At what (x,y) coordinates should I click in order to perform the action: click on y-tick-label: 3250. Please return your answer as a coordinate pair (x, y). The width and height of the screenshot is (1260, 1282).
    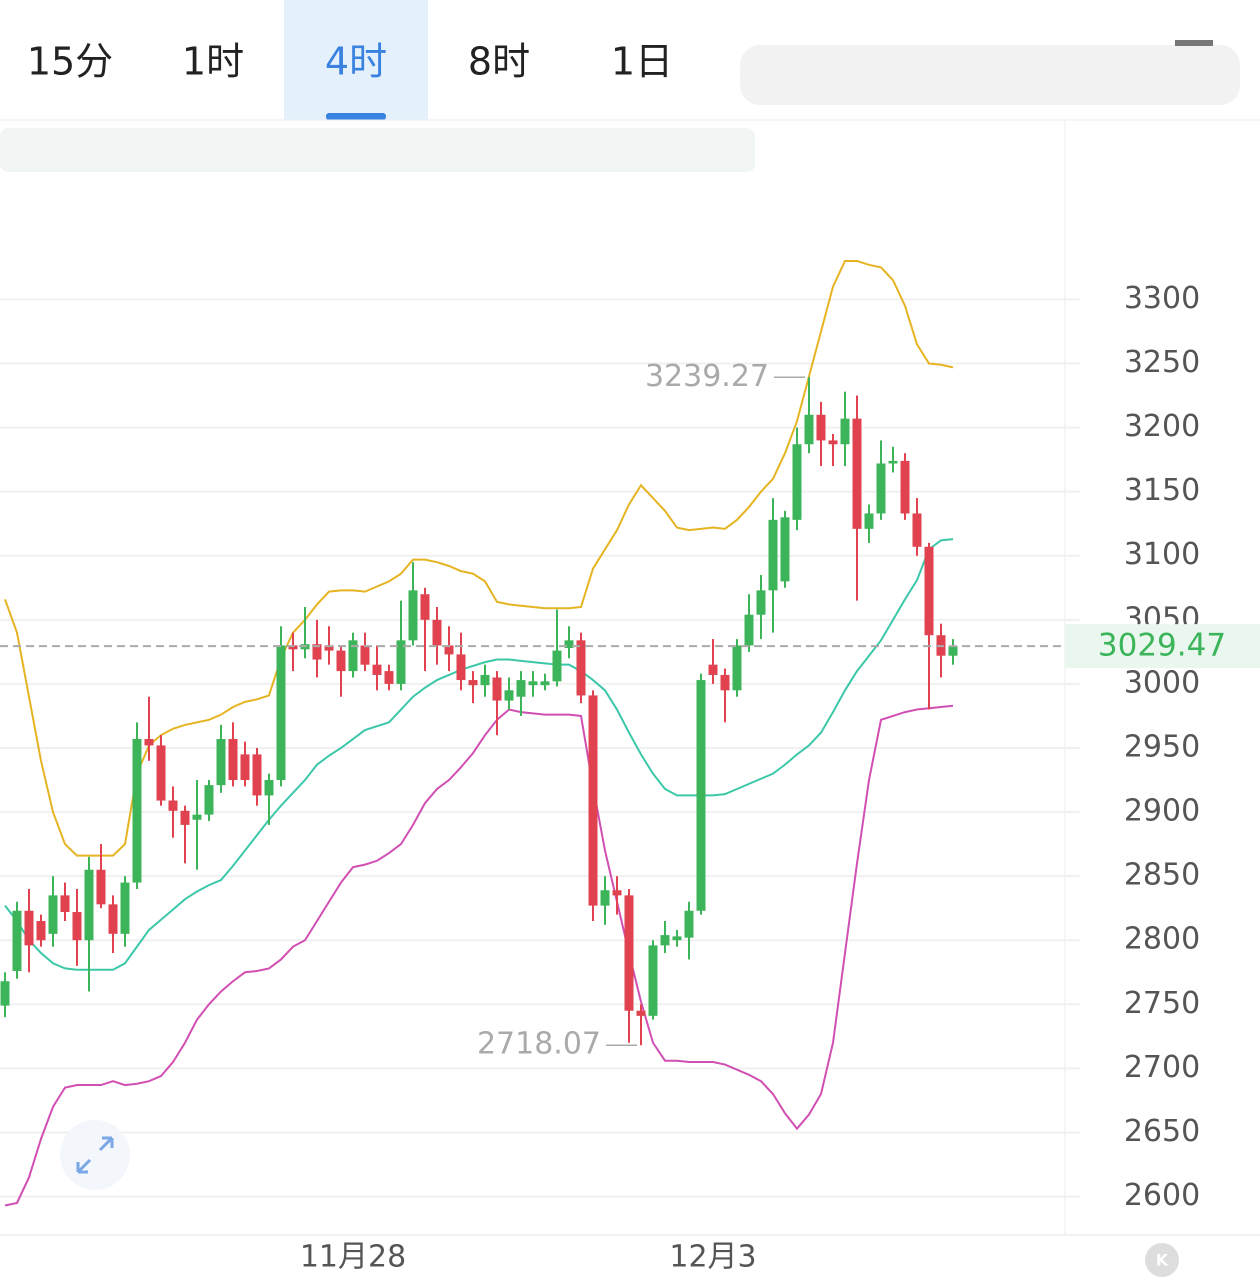
    Looking at the image, I should click on (1162, 362).